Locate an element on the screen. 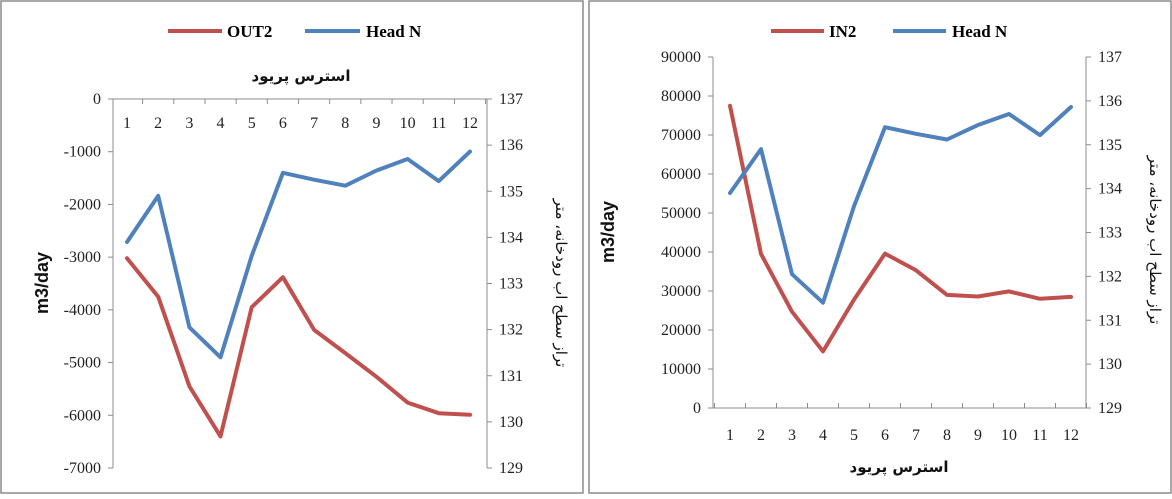  c0-xtick-label-10: 11 is located at coordinates (438, 123).